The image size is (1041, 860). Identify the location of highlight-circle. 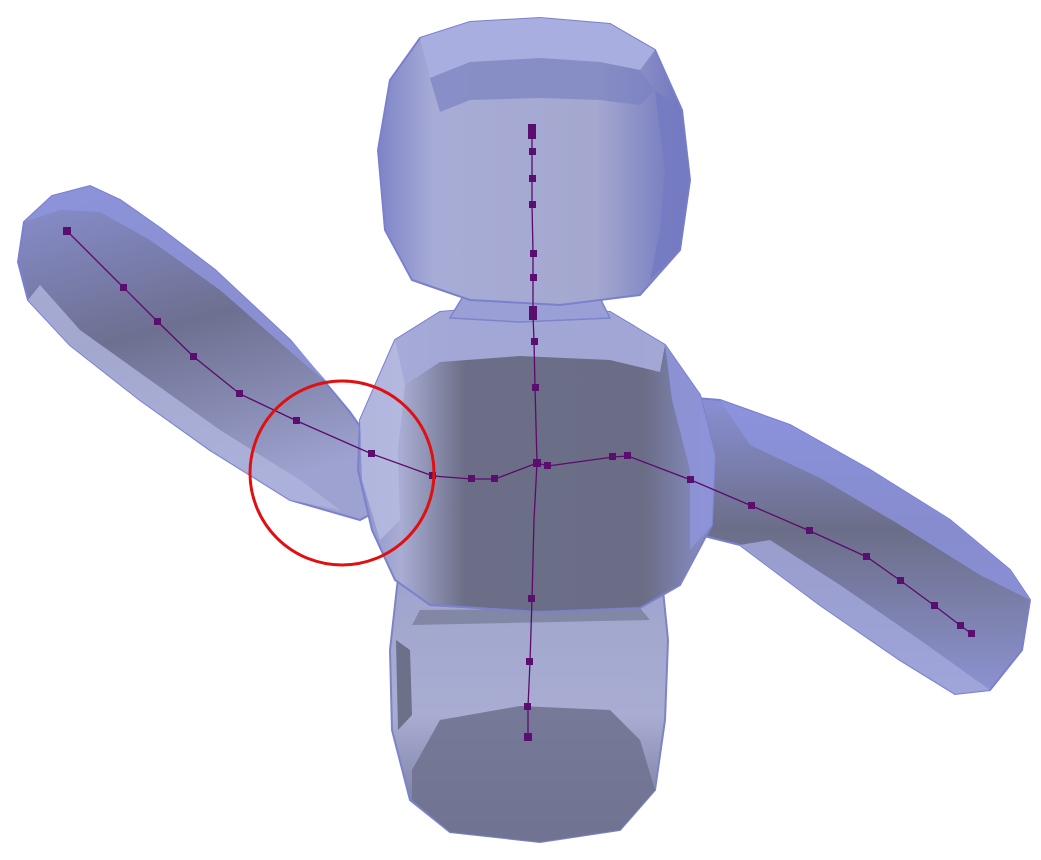
(342, 473).